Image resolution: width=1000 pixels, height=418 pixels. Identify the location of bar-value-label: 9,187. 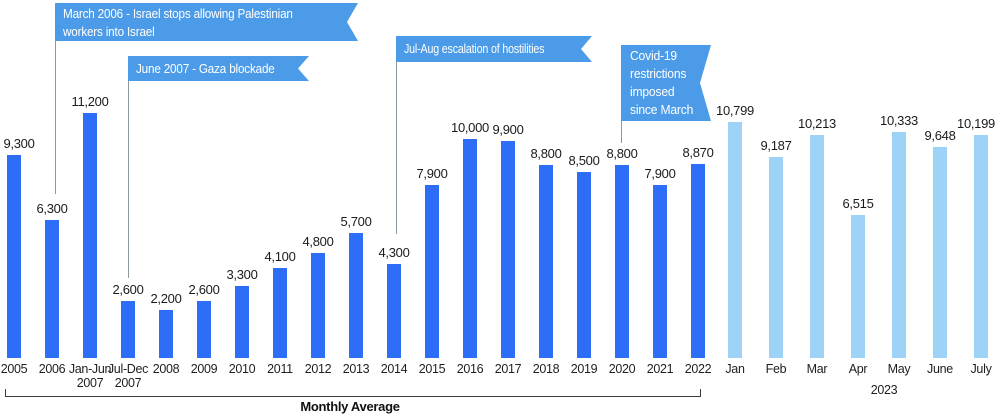
(776, 145).